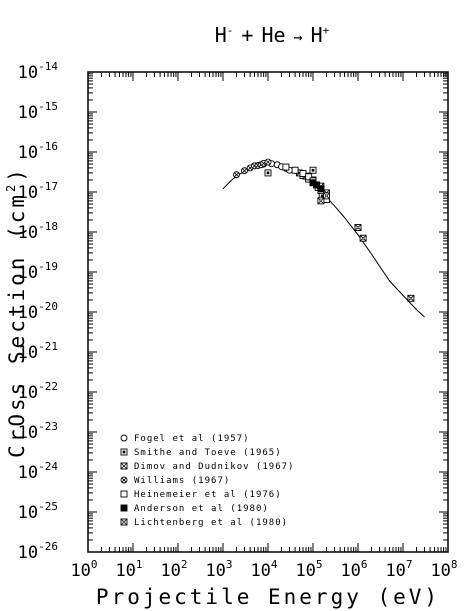  I want to click on y-tick-label: 10-21, so click(38, 351).